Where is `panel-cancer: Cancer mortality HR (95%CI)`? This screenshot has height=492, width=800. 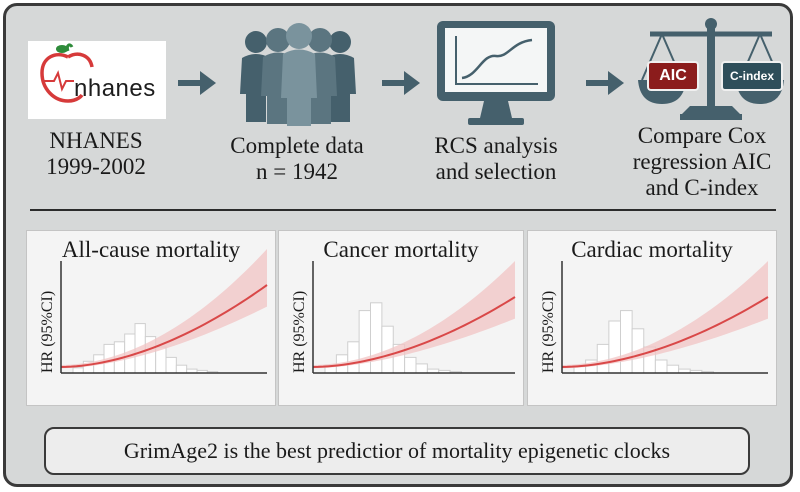
panel-cancer: Cancer mortality HR (95%CI) is located at coordinates (401, 318).